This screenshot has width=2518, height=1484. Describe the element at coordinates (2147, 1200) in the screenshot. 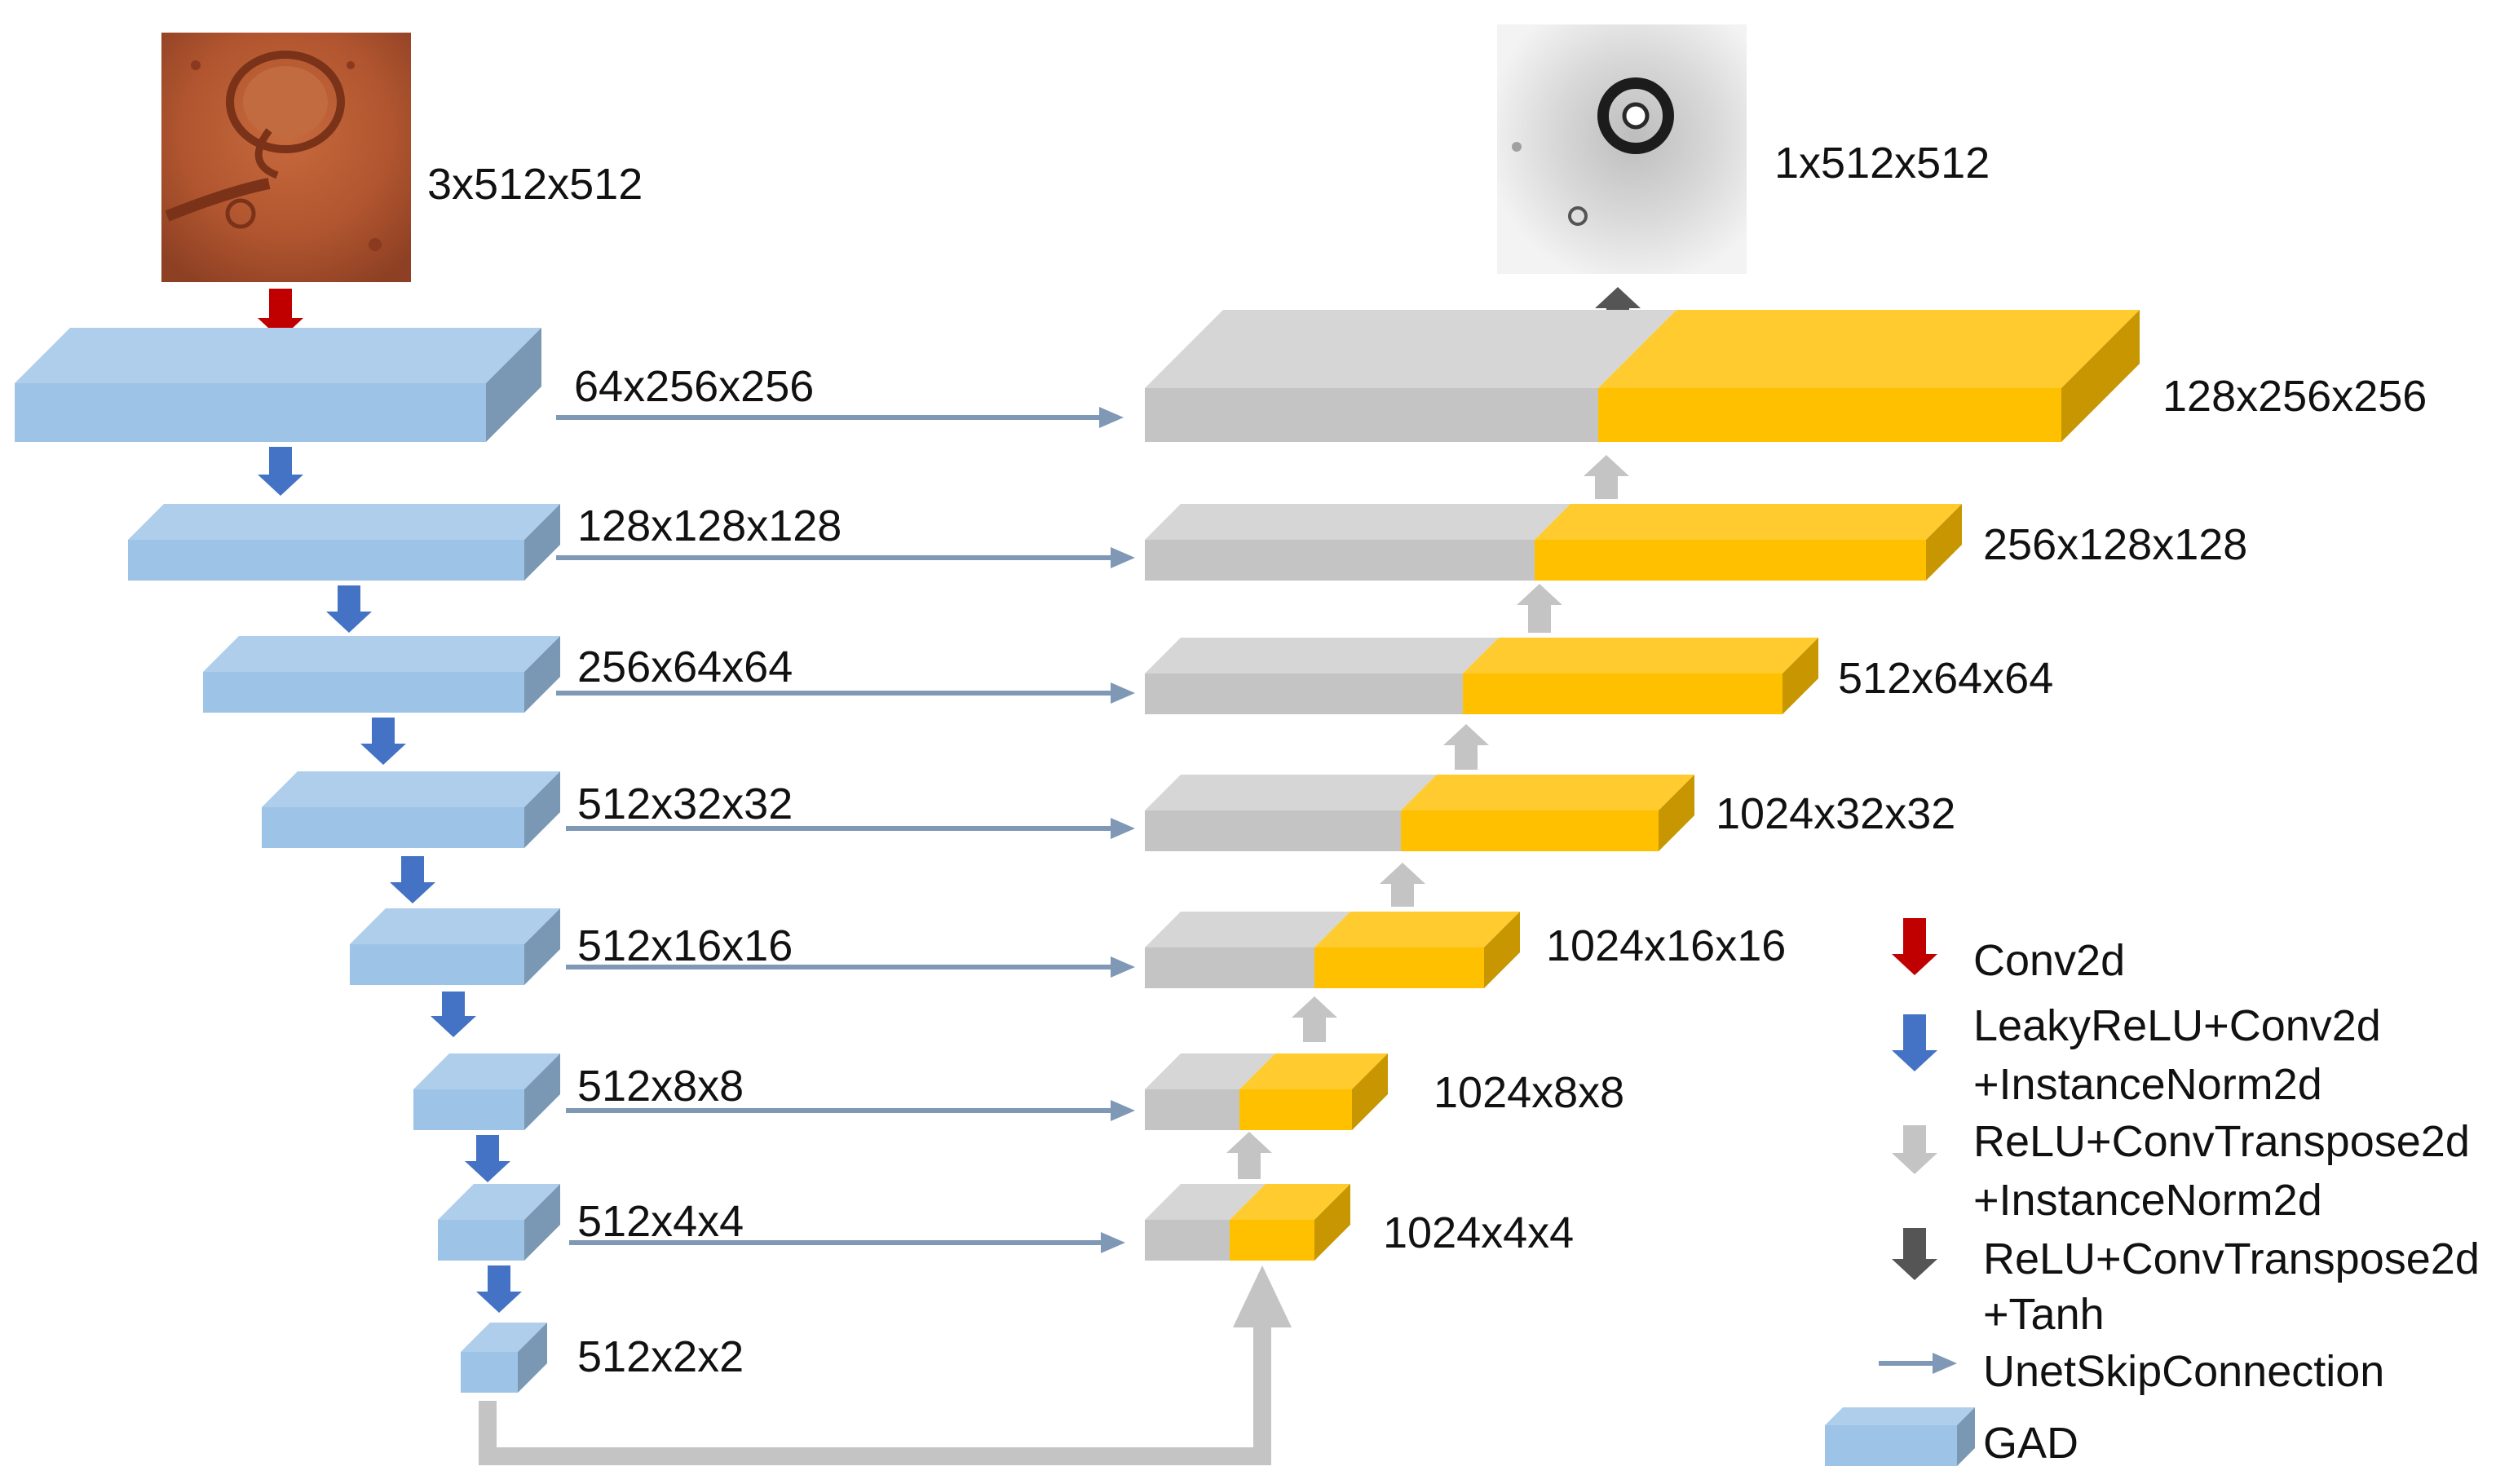

I see `legend-relu-light-line2: +InstanceNorm2d` at that location.